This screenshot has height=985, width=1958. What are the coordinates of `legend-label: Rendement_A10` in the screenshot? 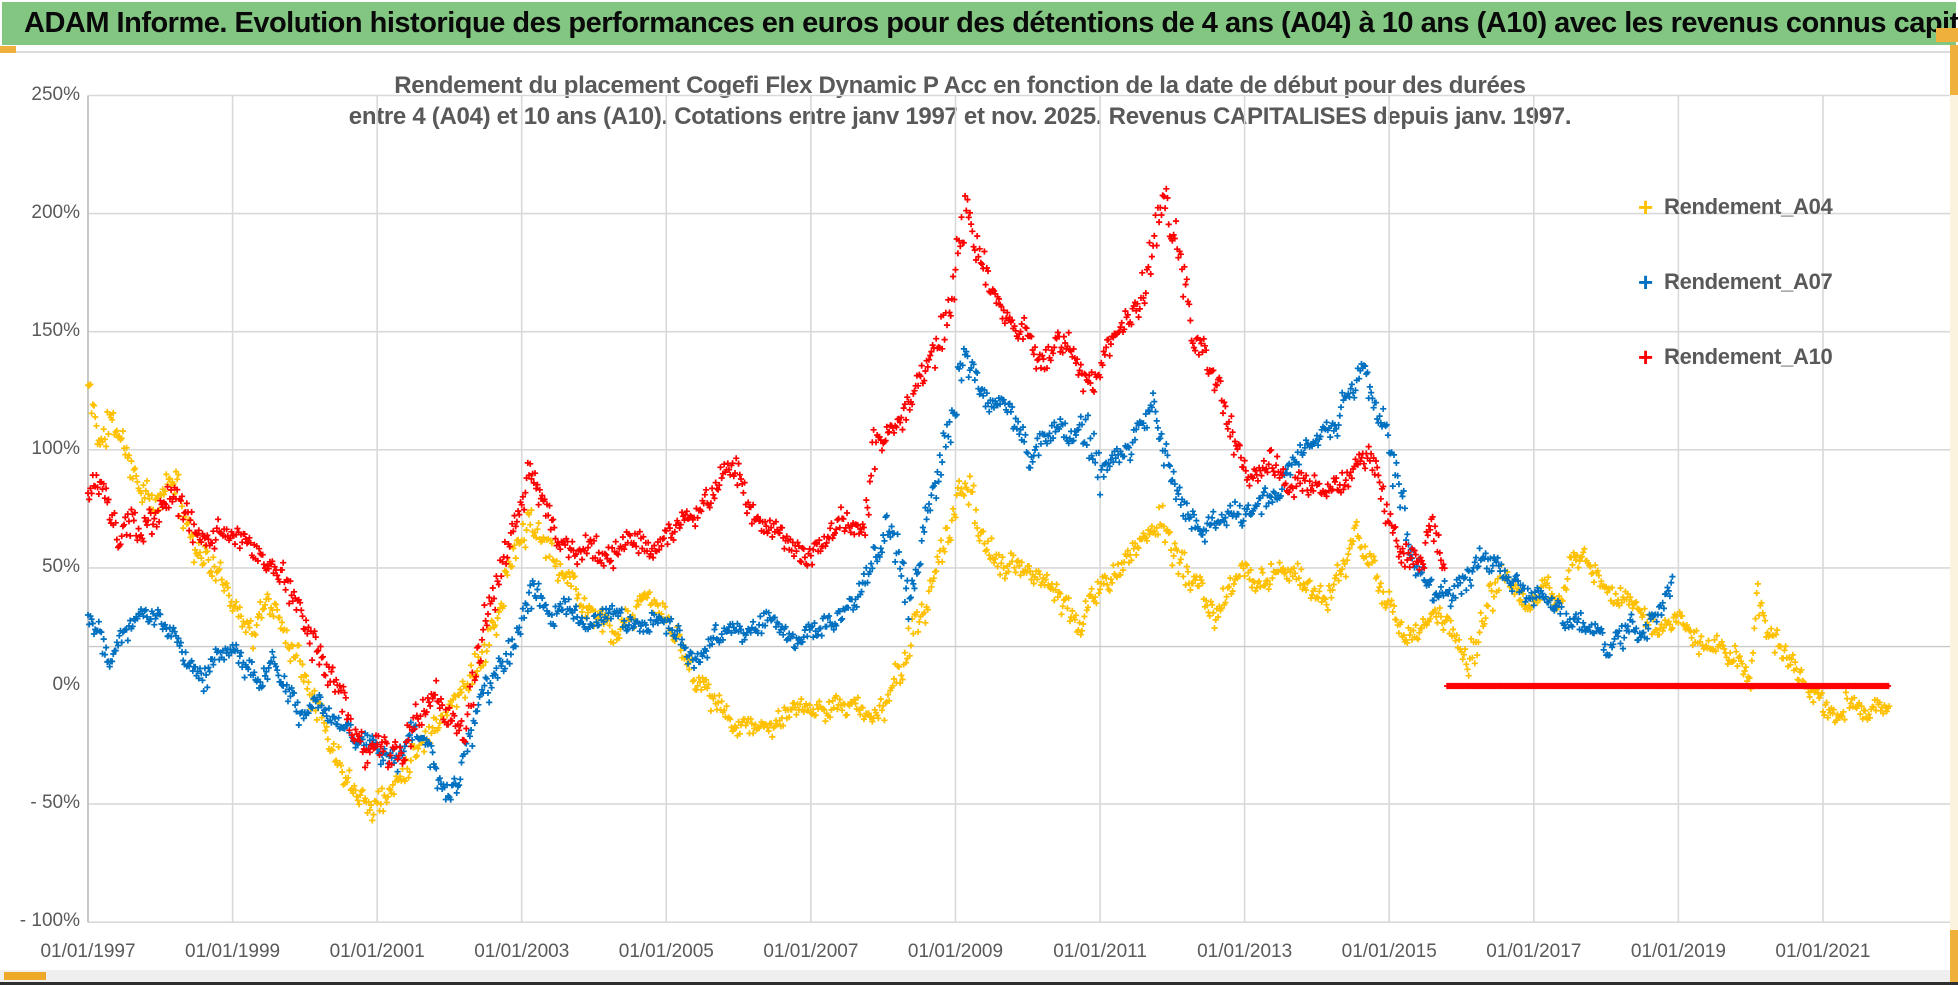 It's located at (1748, 356).